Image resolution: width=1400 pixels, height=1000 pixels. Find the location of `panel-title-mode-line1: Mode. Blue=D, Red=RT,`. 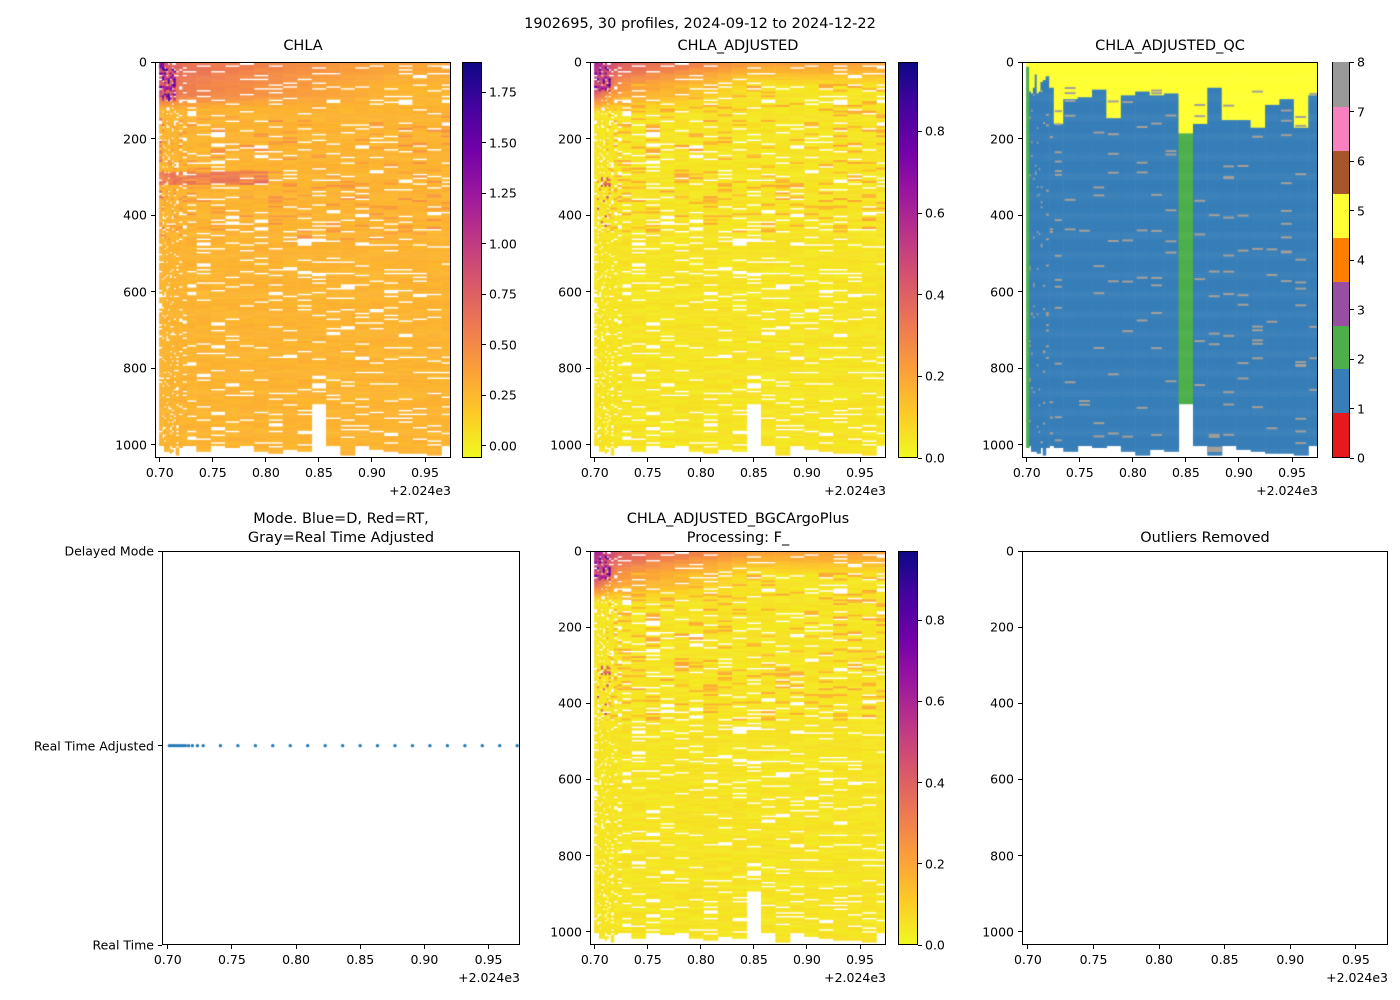

panel-title-mode-line1: Mode. Blue=D, Red=RT, is located at coordinates (341, 519).